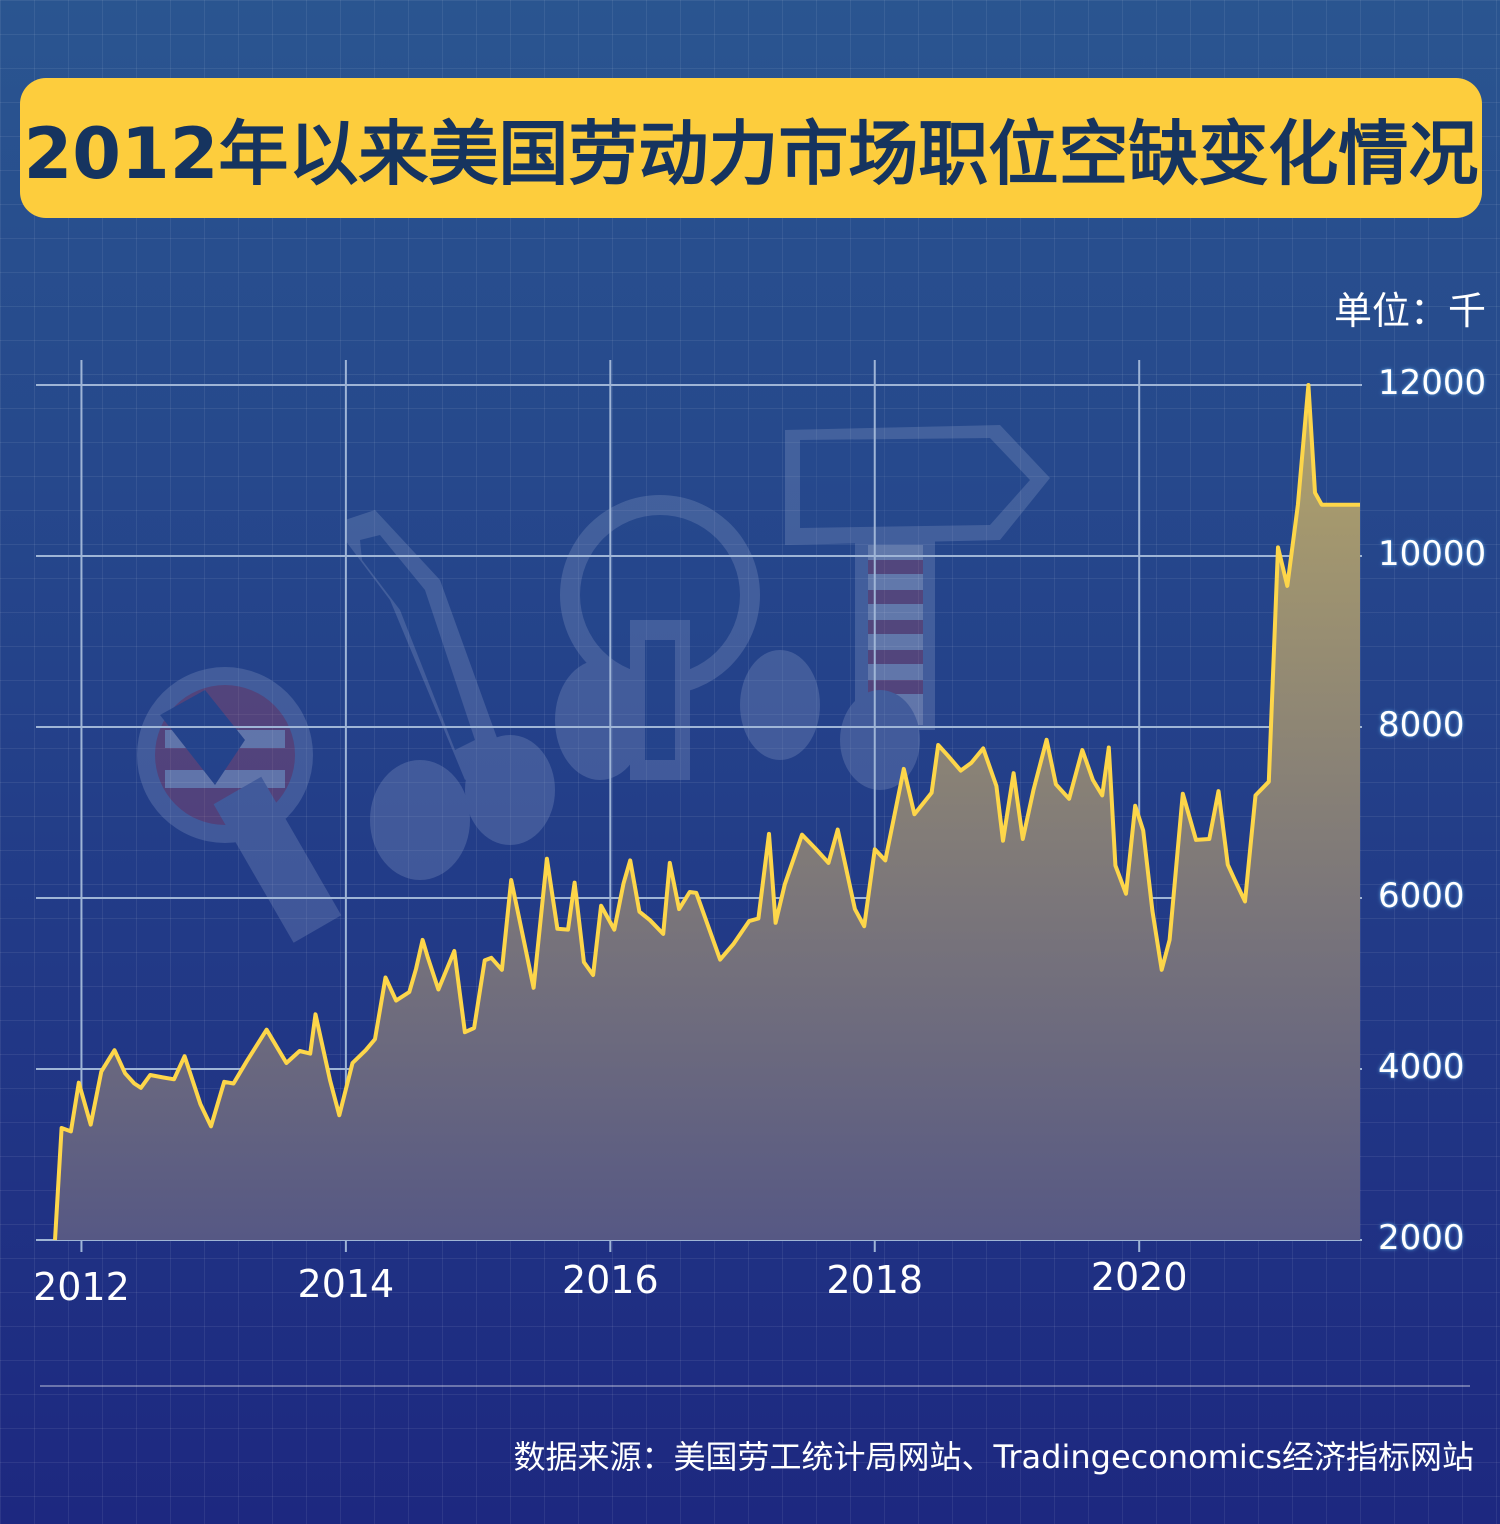  I want to click on title-banner: 2012年以来美国劳动力市场职位空缺变化情况, so click(751, 148).